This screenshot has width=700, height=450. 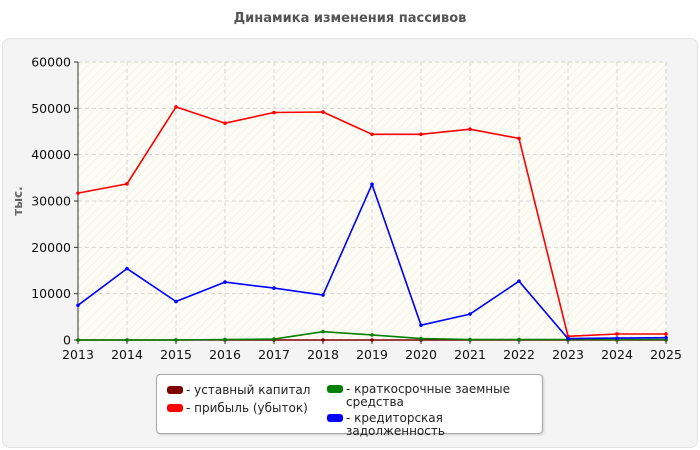 I want to click on y-tick-label: 0, so click(x=67, y=340).